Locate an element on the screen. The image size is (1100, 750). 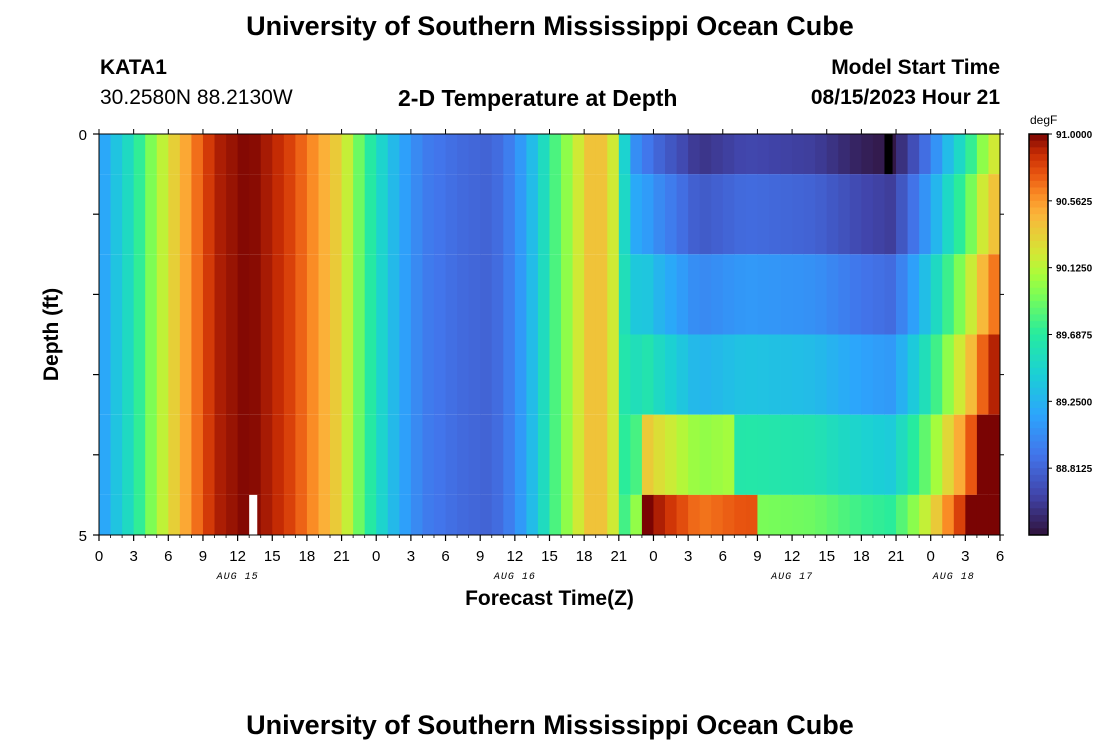
y-axis-label: Depth (ft) is located at coordinates (51, 334).